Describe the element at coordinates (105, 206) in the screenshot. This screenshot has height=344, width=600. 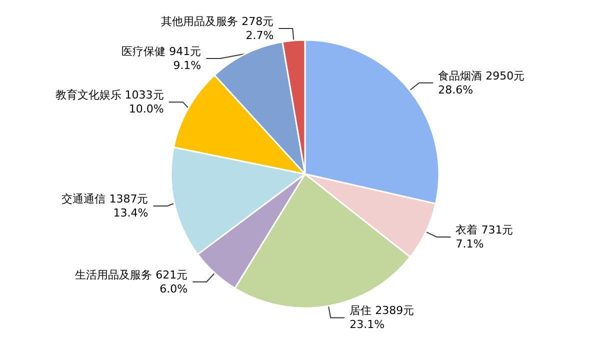
I see `slice-label: 交通通信 1387元 13.4%` at that location.